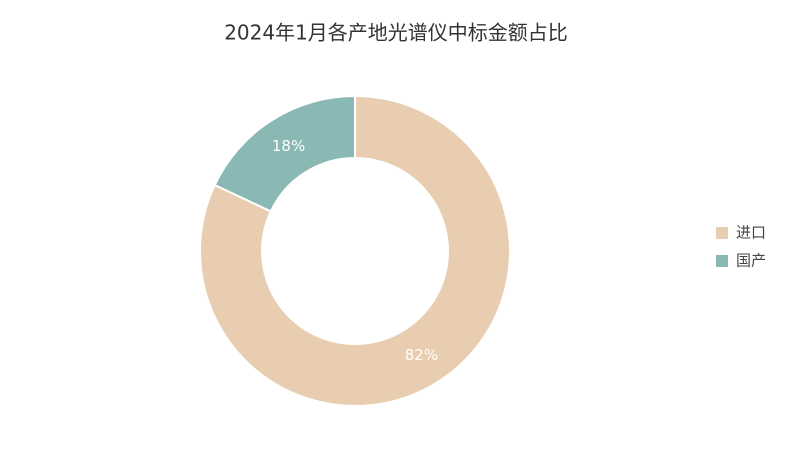 This screenshot has width=792, height=451. Describe the element at coordinates (751, 261) in the screenshot. I see `legend-label: 国产` at that location.